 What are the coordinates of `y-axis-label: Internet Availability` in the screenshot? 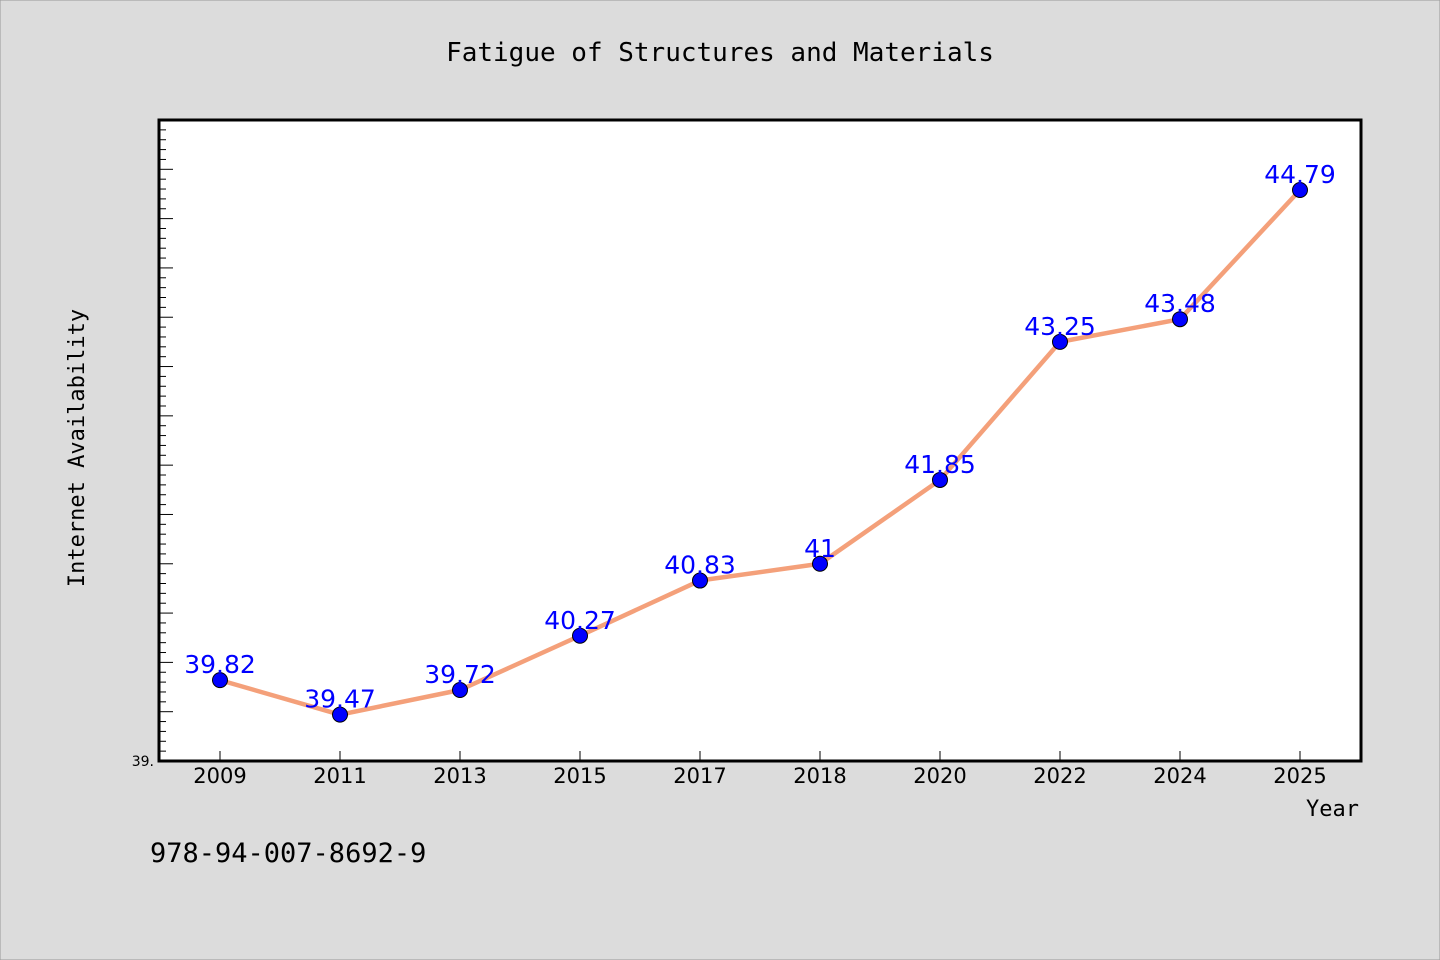 It's located at (77, 448).